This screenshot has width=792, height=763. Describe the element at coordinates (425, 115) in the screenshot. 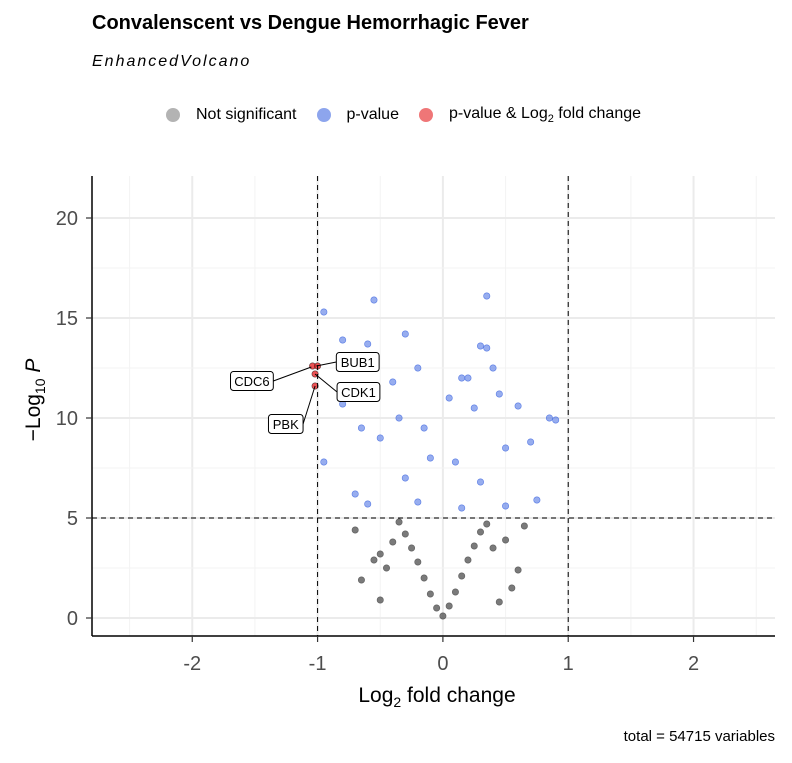

I see `legend-marker-red` at that location.